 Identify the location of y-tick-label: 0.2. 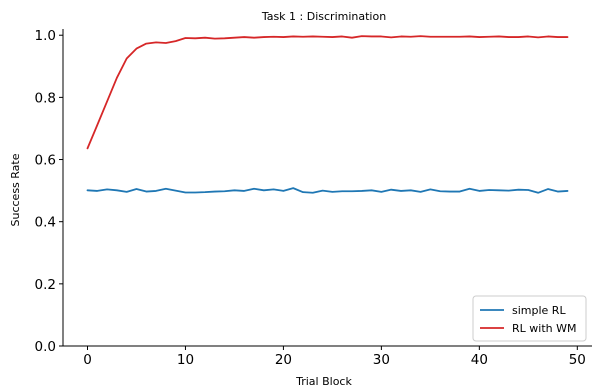
(45, 285).